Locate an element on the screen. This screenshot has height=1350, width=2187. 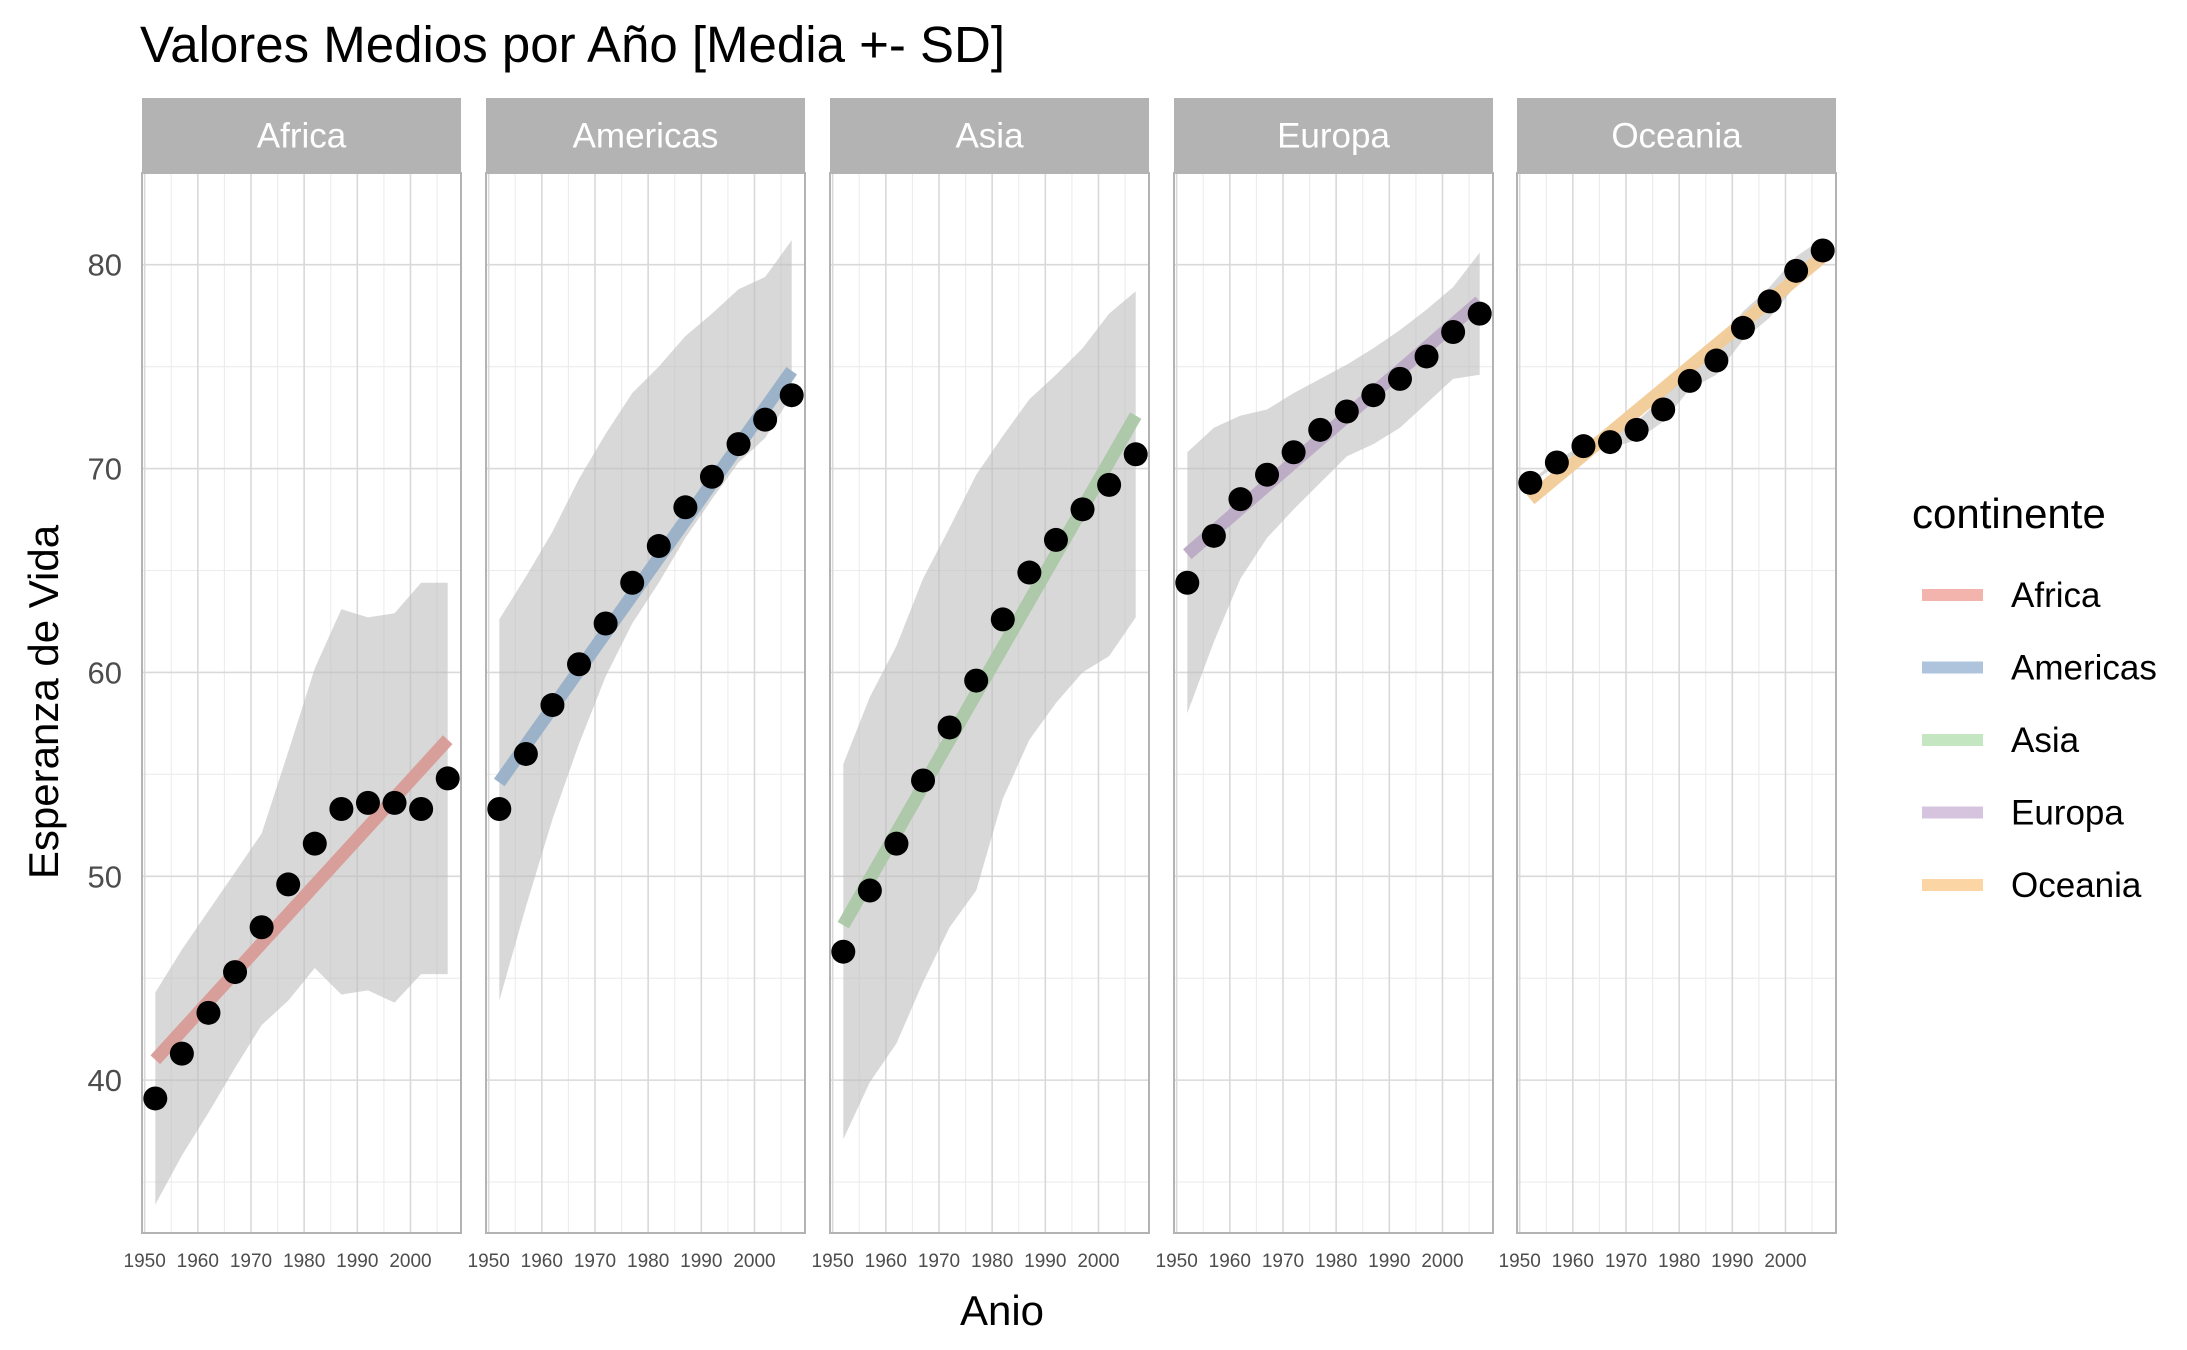
facet-panel-africa: Africa 1950 1960 1970 1980 1990 2000 is located at coordinates (293, 685).